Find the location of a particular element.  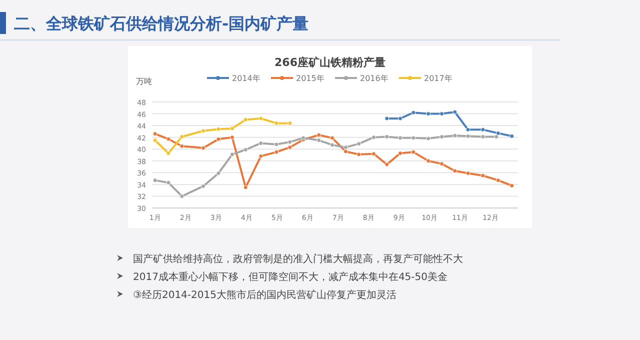

legend-label: 2014年 is located at coordinates (246, 78).